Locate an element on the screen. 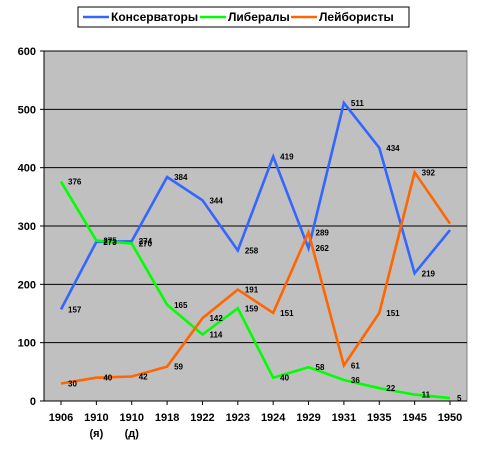  data-label: 275 is located at coordinates (110, 241).